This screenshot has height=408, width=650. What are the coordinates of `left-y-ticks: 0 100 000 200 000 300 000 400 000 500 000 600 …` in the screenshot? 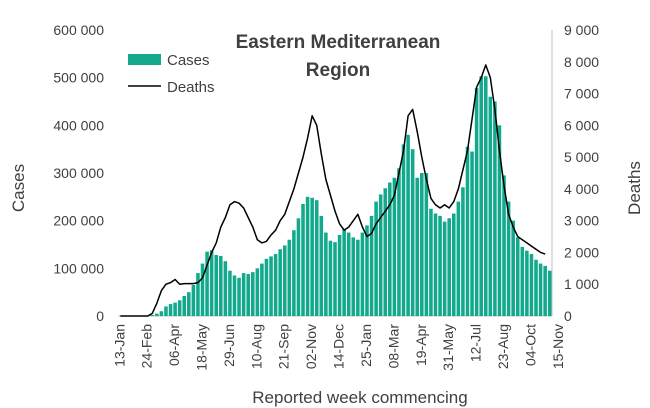 It's located at (78, 173).